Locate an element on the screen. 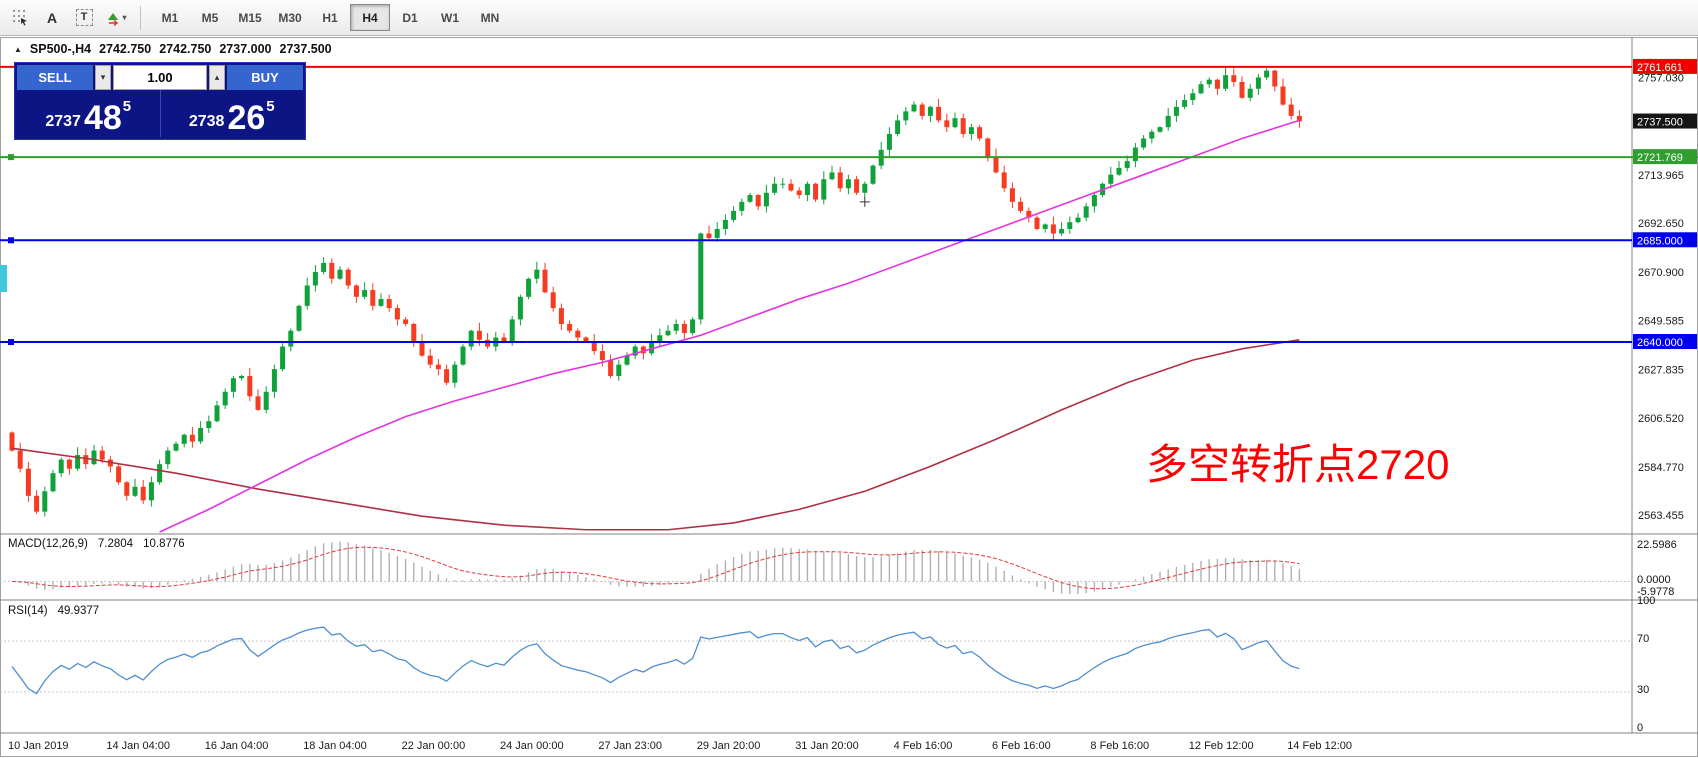 The width and height of the screenshot is (1698, 758). ask-price: 2738 26 5 is located at coordinates (231, 113).